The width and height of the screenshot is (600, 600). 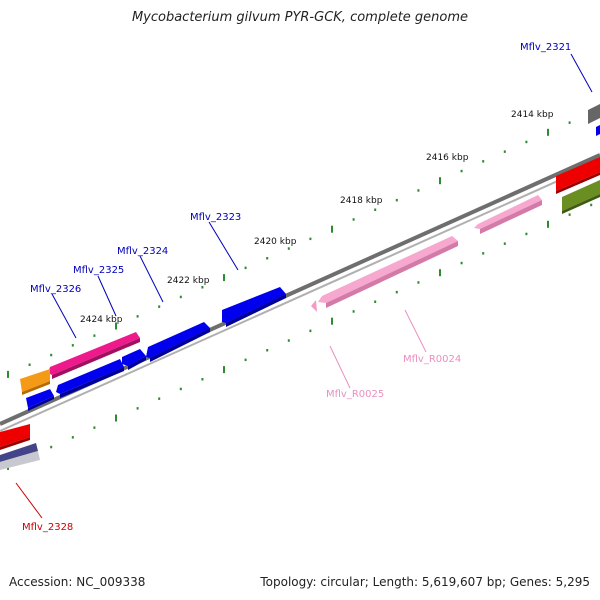 I want to click on gene-label-mflv-2324: Mflv_2324, so click(x=142, y=251).